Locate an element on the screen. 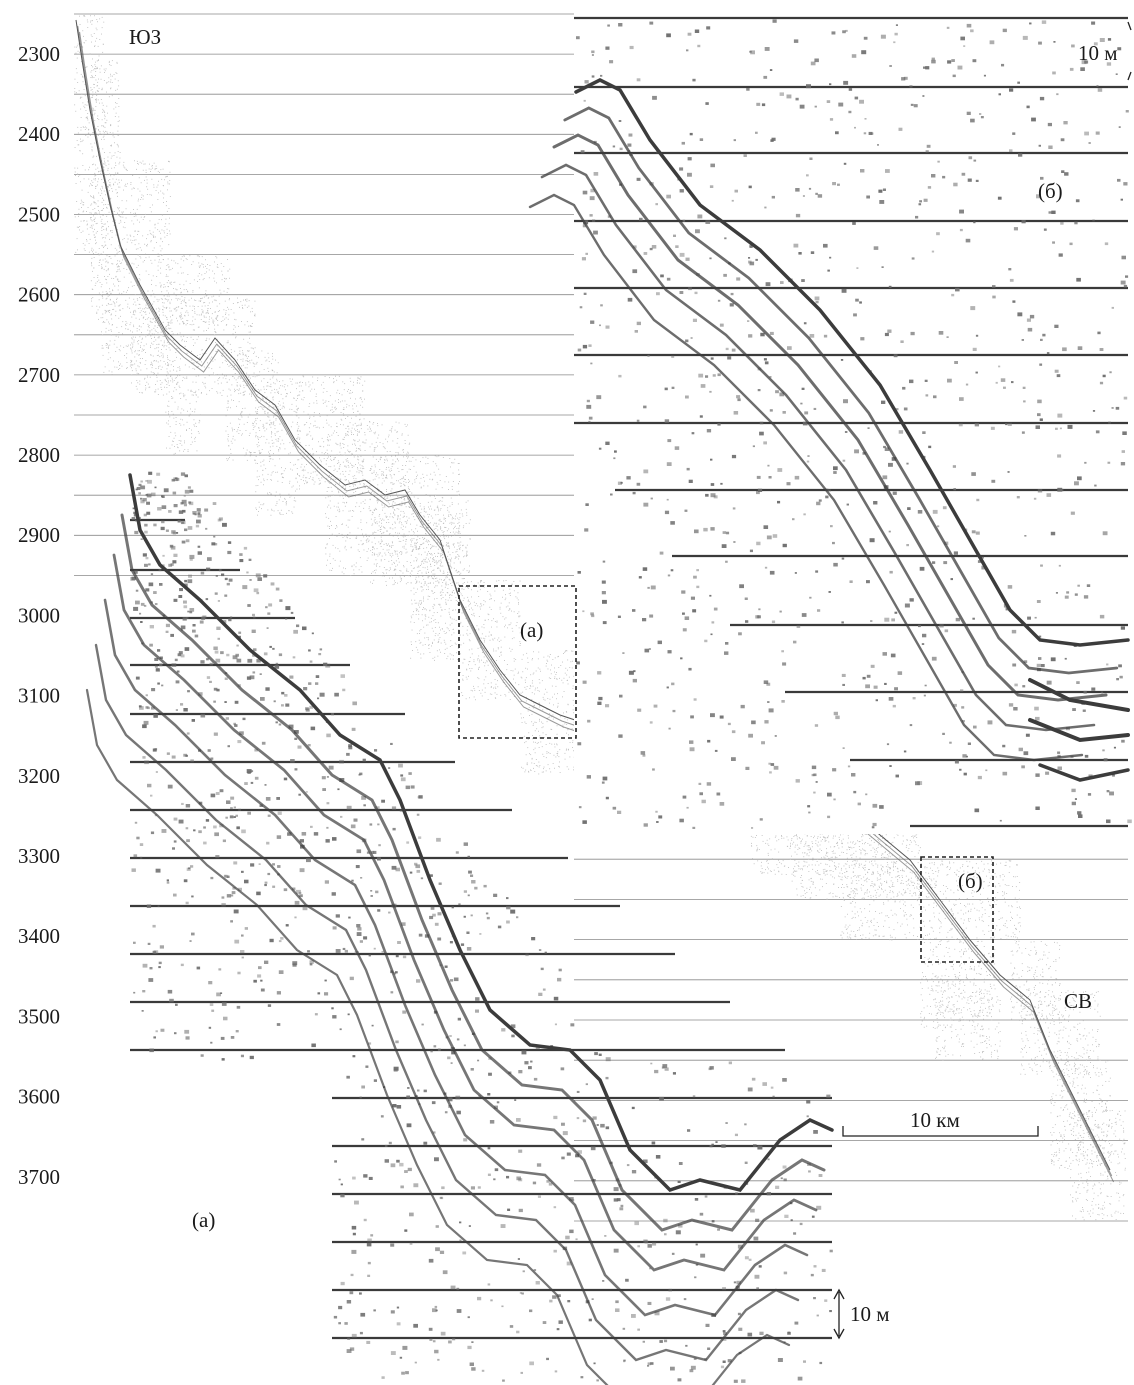 The height and width of the screenshot is (1385, 1134). depth-tick-label: 3100 is located at coordinates (39, 696).